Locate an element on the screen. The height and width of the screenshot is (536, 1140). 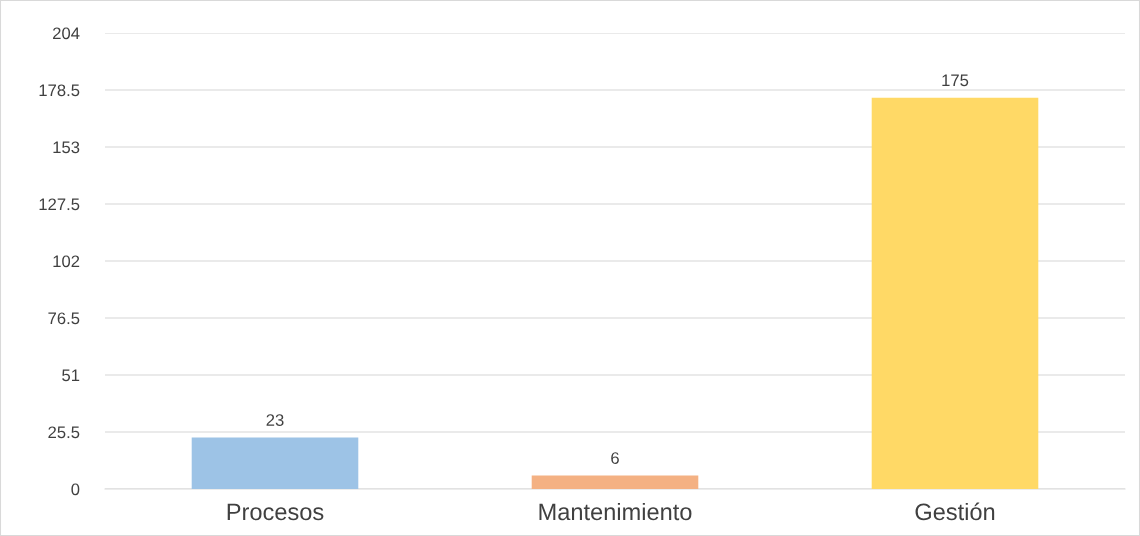
y-tick-label: 102 is located at coordinates (66, 261).